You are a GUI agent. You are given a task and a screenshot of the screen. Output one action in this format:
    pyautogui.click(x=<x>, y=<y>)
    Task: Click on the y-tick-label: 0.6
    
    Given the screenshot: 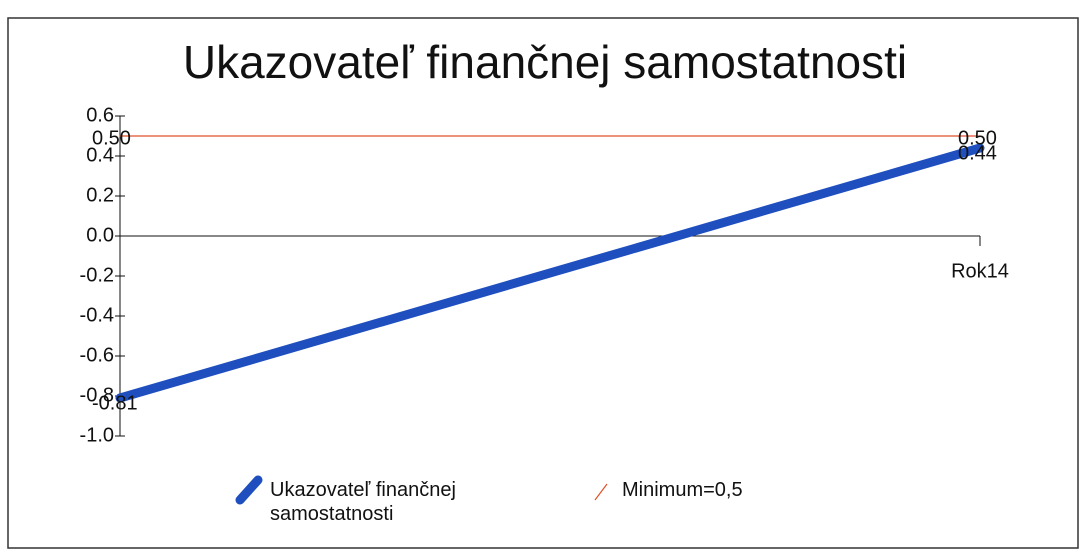 What is the action you would take?
    pyautogui.click(x=100, y=115)
    